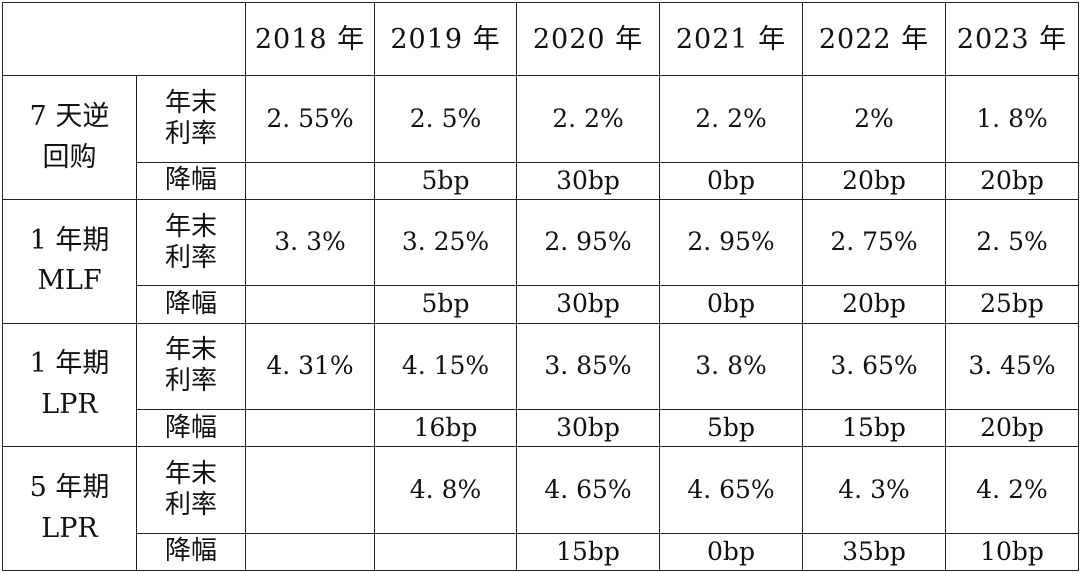  I want to click on table-row: 降幅 5bp 30bp 0bp 20bp 25bp, so click(541, 304).